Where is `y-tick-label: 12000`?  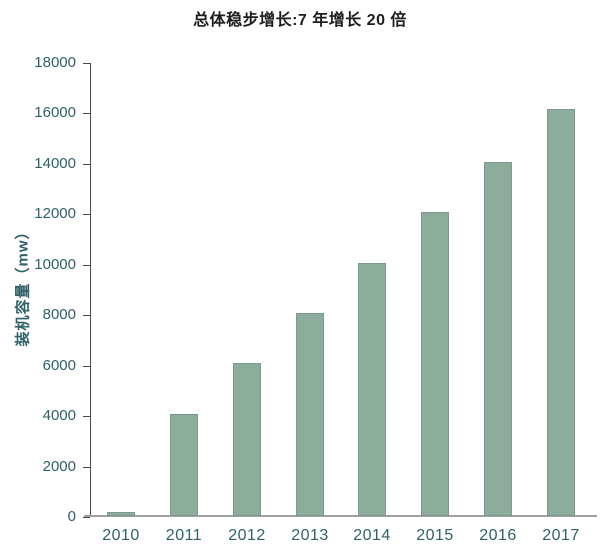
y-tick-label: 12000 is located at coordinates (55, 213).